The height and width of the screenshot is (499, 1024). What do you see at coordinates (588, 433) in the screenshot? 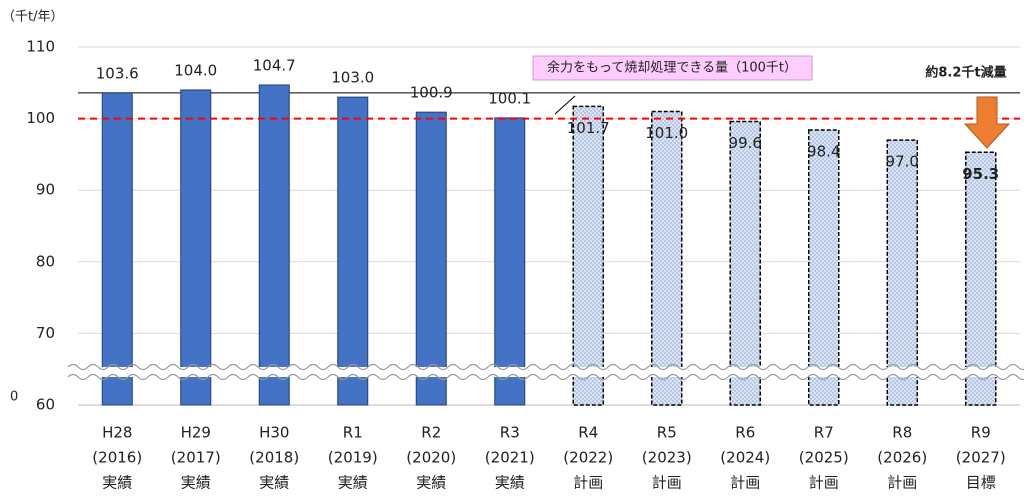
I see `x-tick-label: R4` at bounding box center [588, 433].